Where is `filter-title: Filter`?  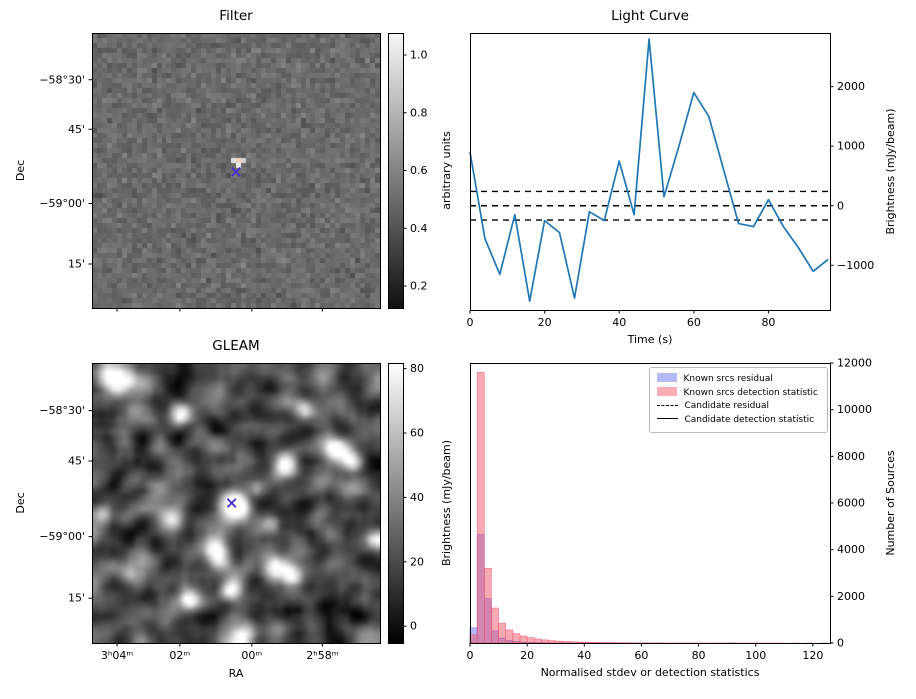
filter-title: Filter is located at coordinates (236, 16).